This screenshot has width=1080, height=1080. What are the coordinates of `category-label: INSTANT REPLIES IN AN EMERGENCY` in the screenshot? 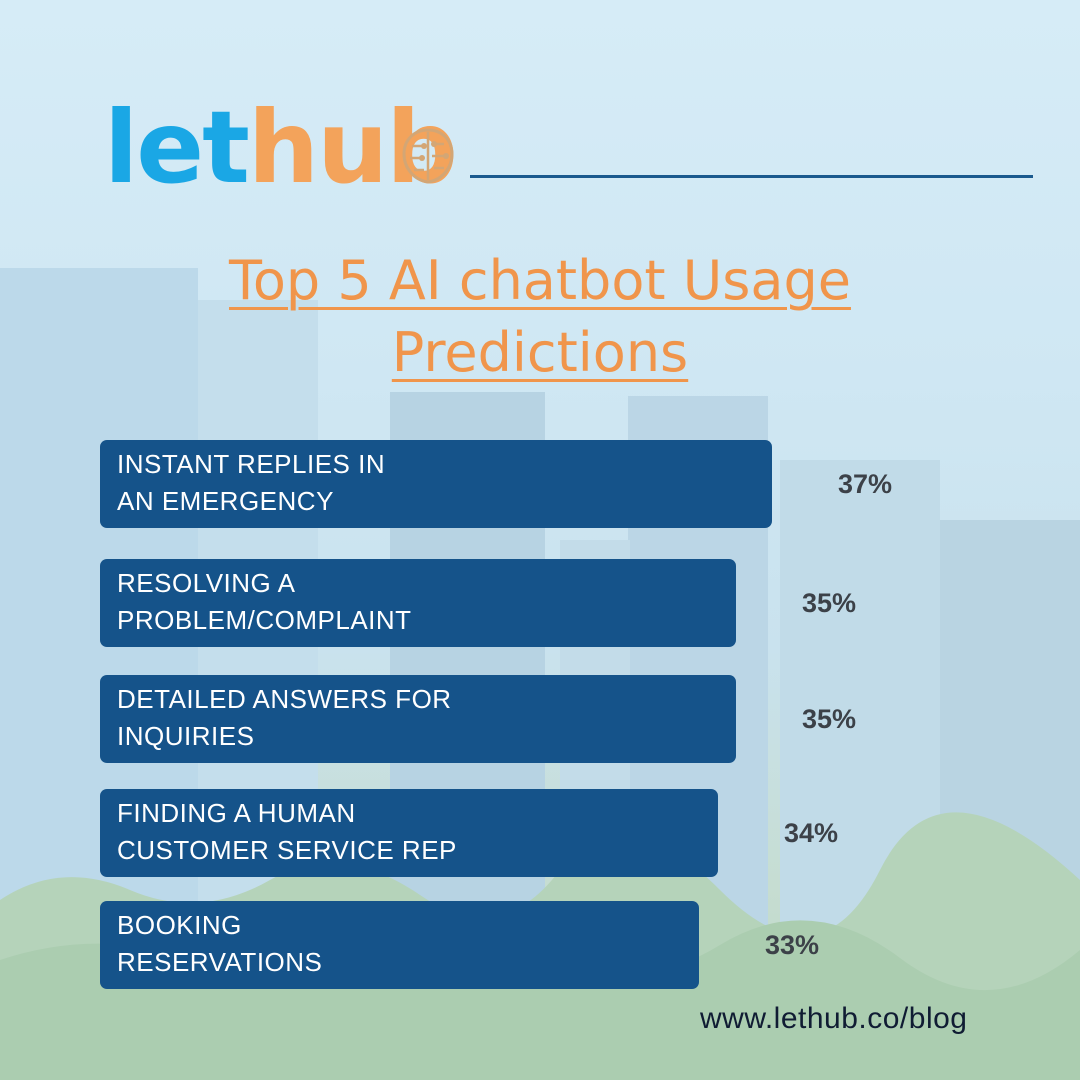 It's located at (251, 482).